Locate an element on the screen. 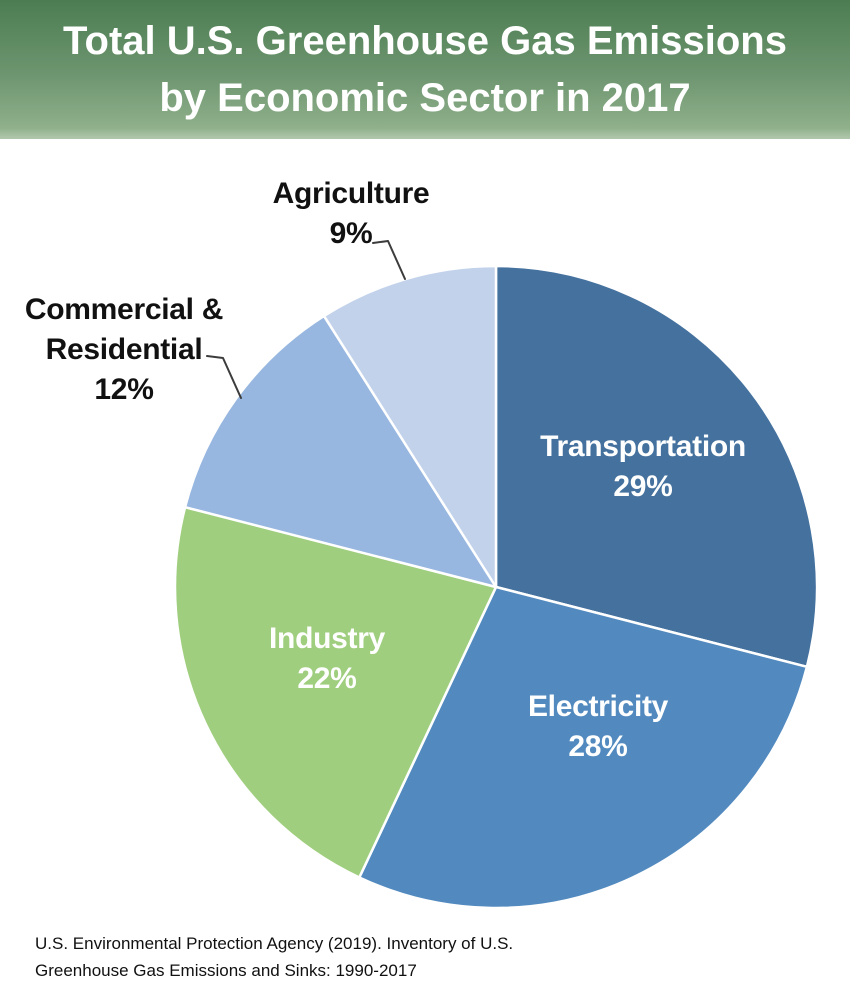  electricity-percent: 28% is located at coordinates (598, 746).